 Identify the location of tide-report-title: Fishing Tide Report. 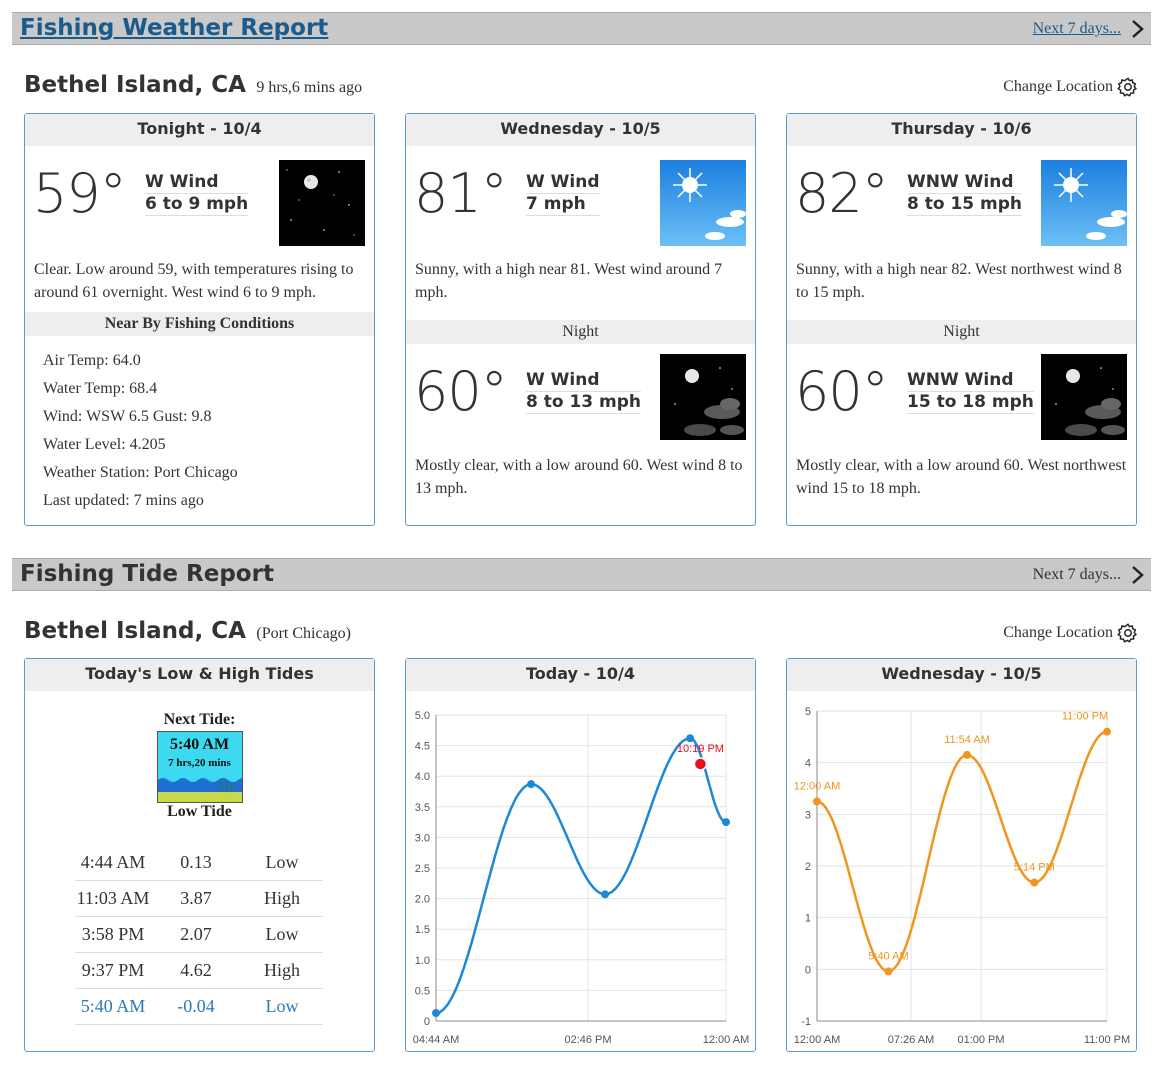
(147, 574).